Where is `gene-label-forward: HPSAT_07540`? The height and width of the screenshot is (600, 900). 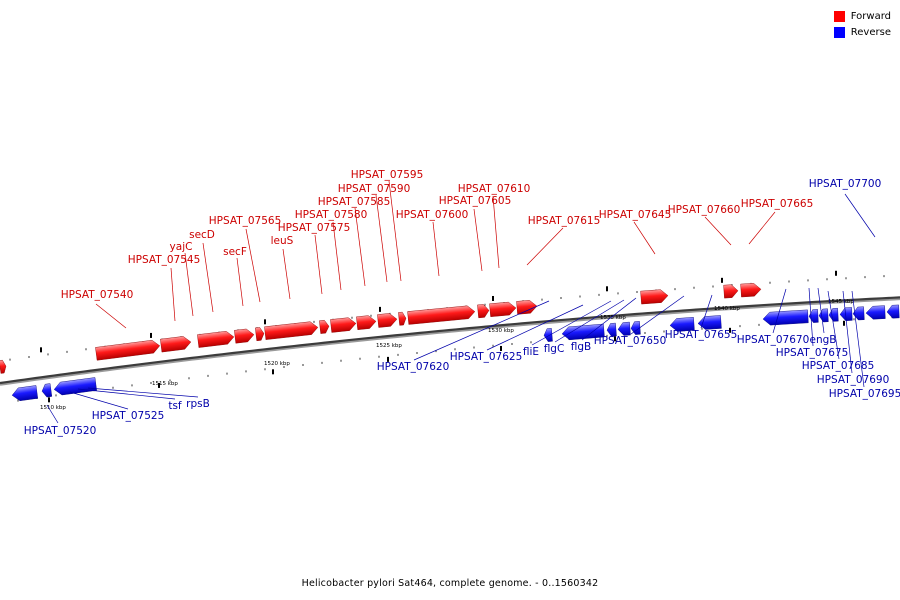 gene-label-forward: HPSAT_07540 is located at coordinates (97, 295).